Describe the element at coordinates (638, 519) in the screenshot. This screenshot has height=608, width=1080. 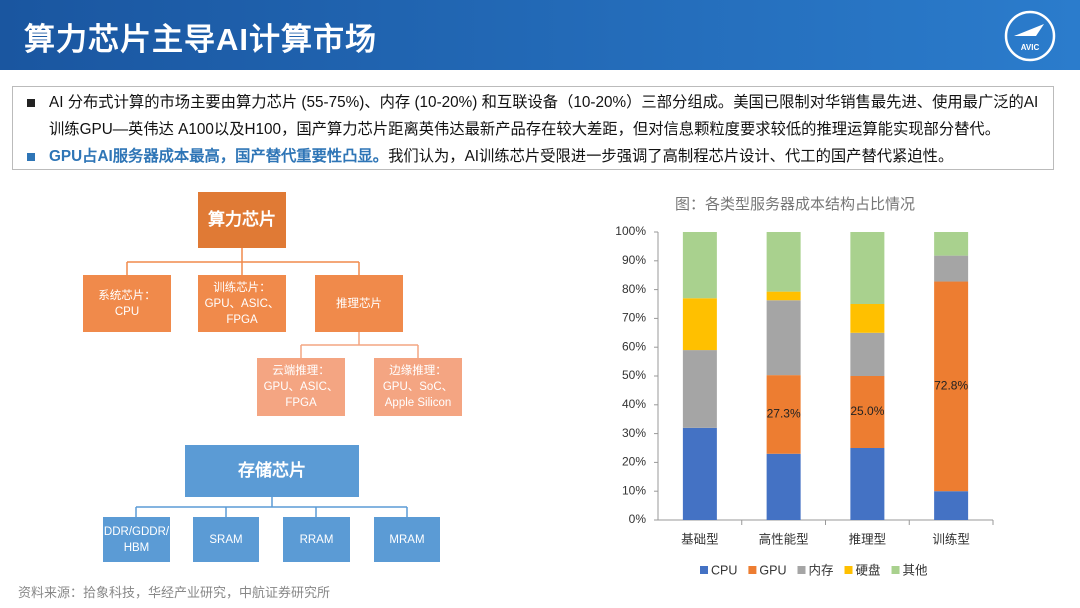
I see `y-tick-label: 0%` at that location.